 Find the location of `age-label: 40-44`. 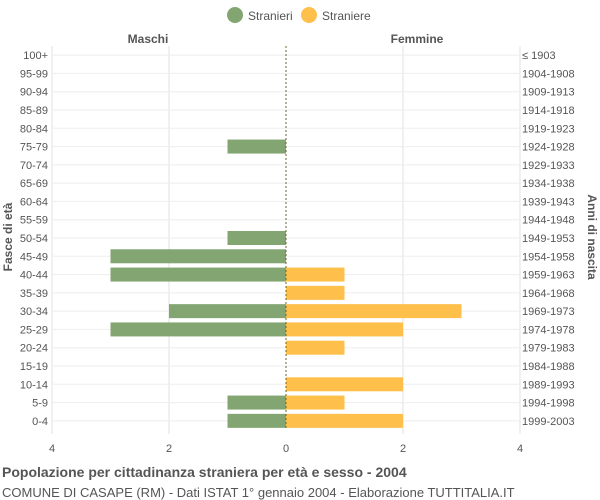

age-label: 40-44 is located at coordinates (34, 276).